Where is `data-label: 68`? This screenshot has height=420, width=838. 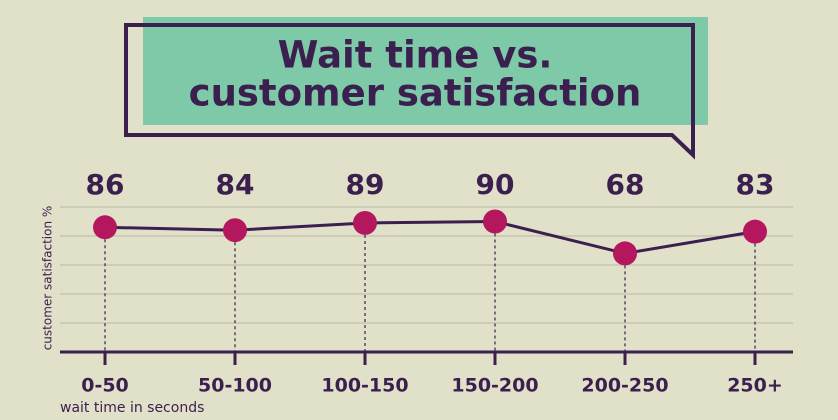 data-label: 68 is located at coordinates (625, 184).